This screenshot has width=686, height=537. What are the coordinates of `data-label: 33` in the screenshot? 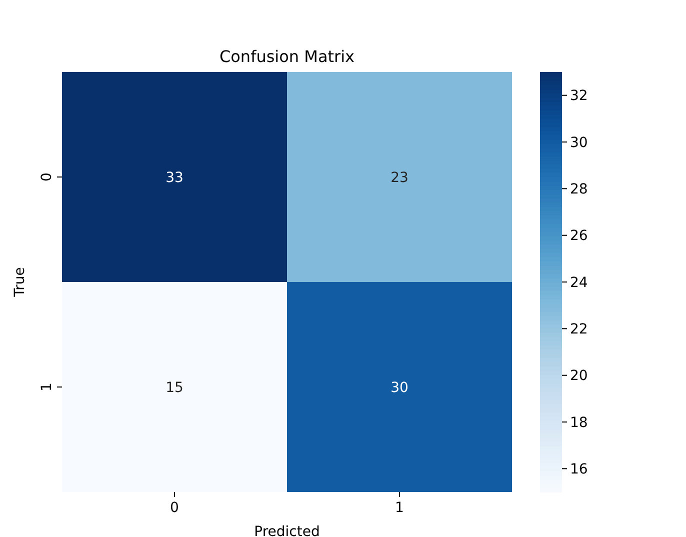 It's located at (175, 178).